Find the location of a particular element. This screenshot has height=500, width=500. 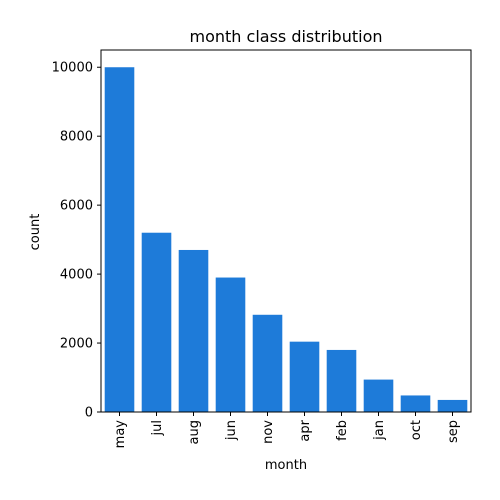

bar-sep is located at coordinates (452, 405).